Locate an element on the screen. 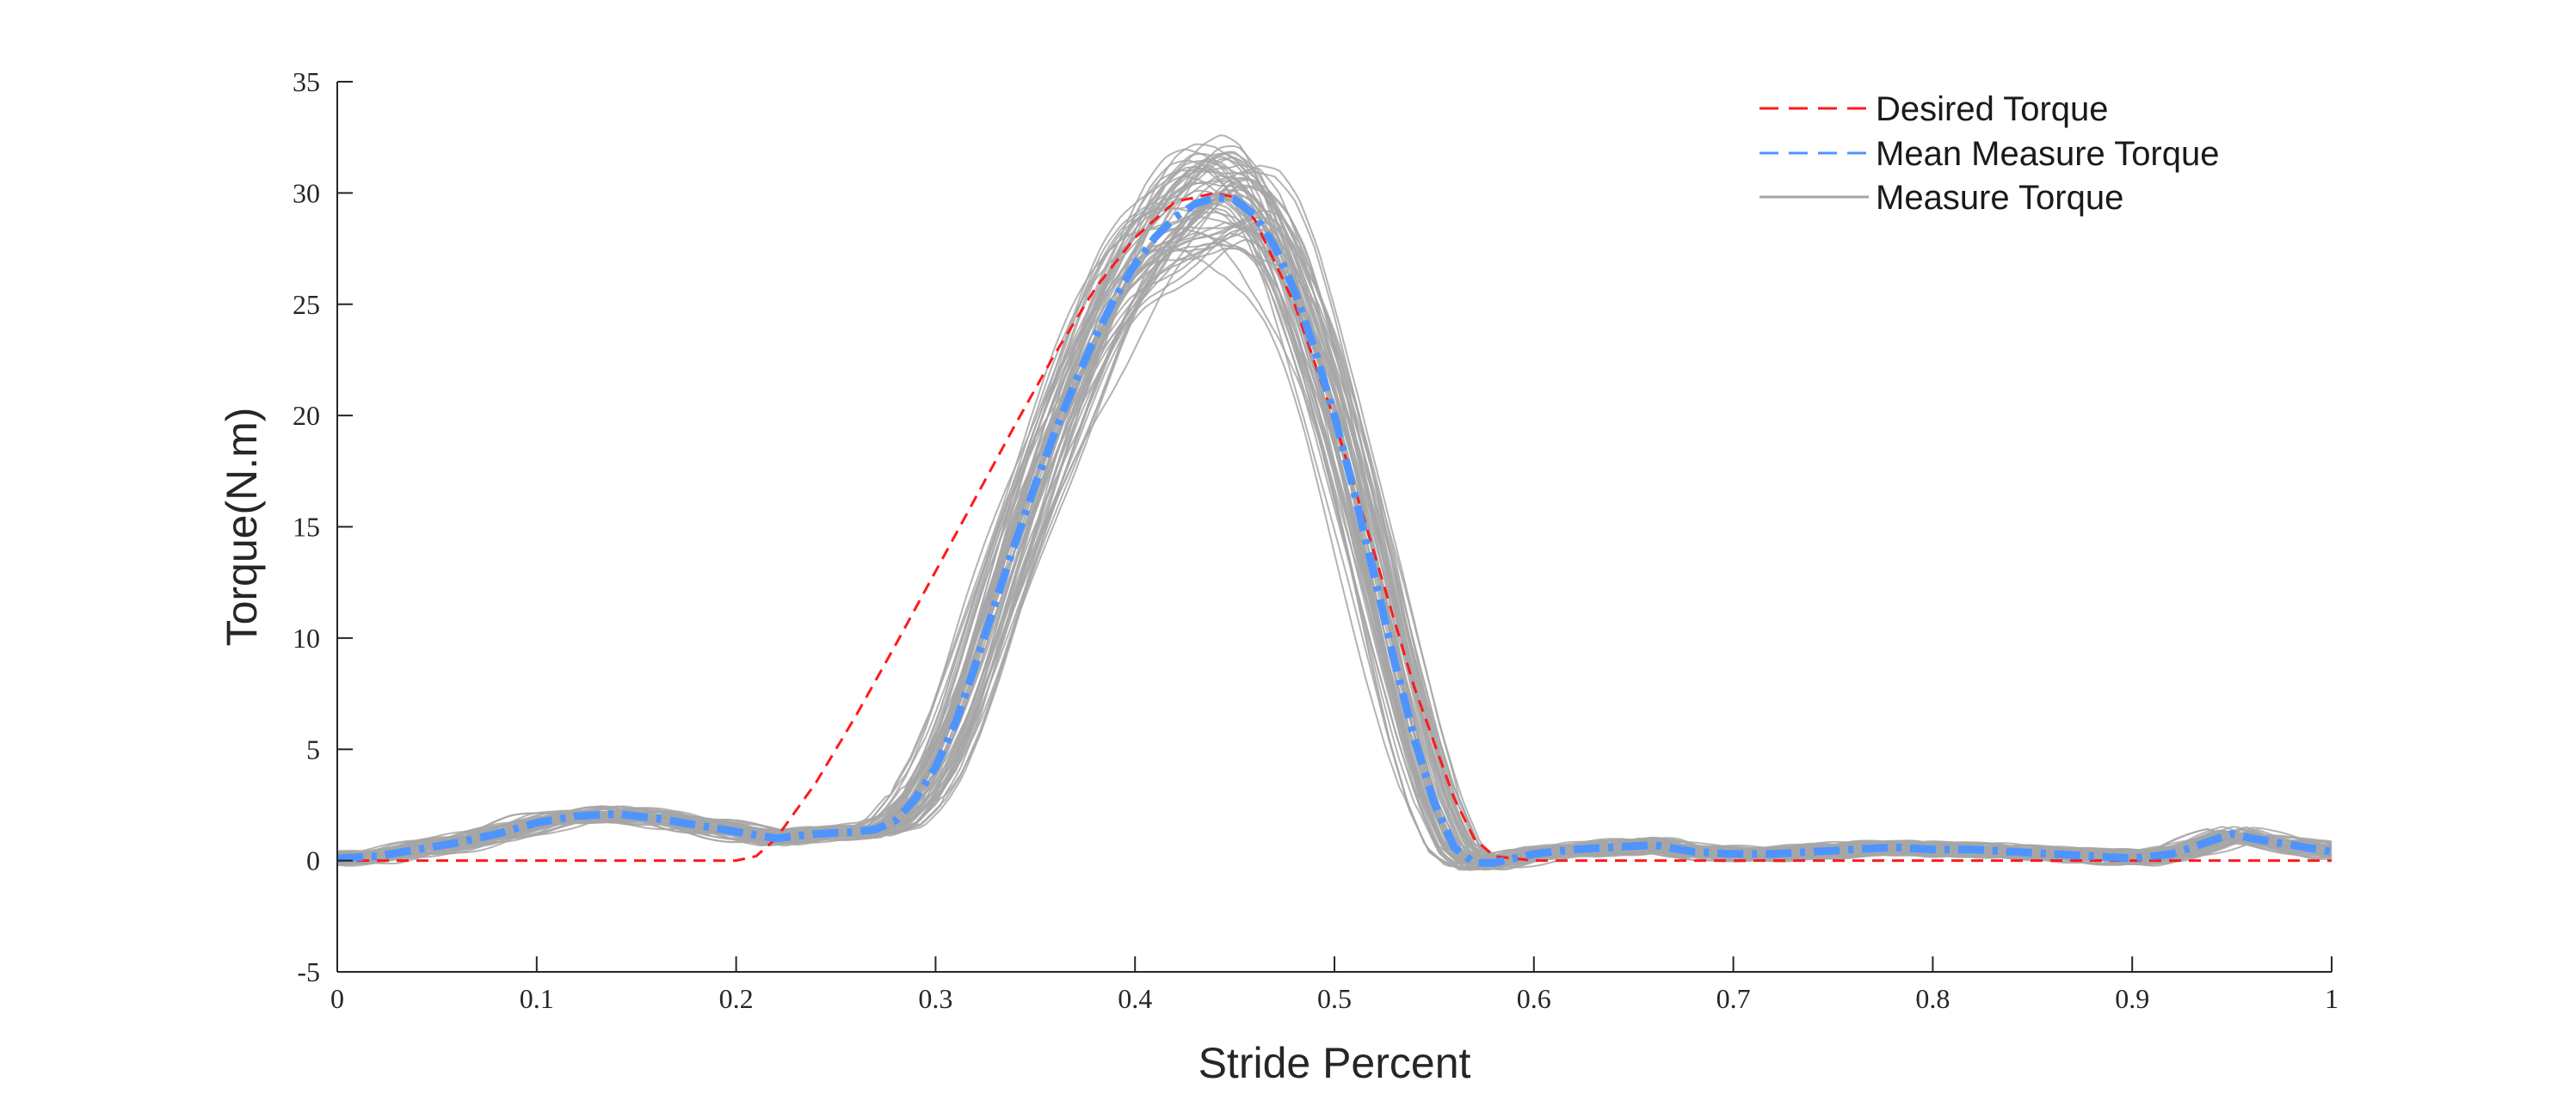  legend-label-measure-torque: Measure Torque is located at coordinates (1999, 198).